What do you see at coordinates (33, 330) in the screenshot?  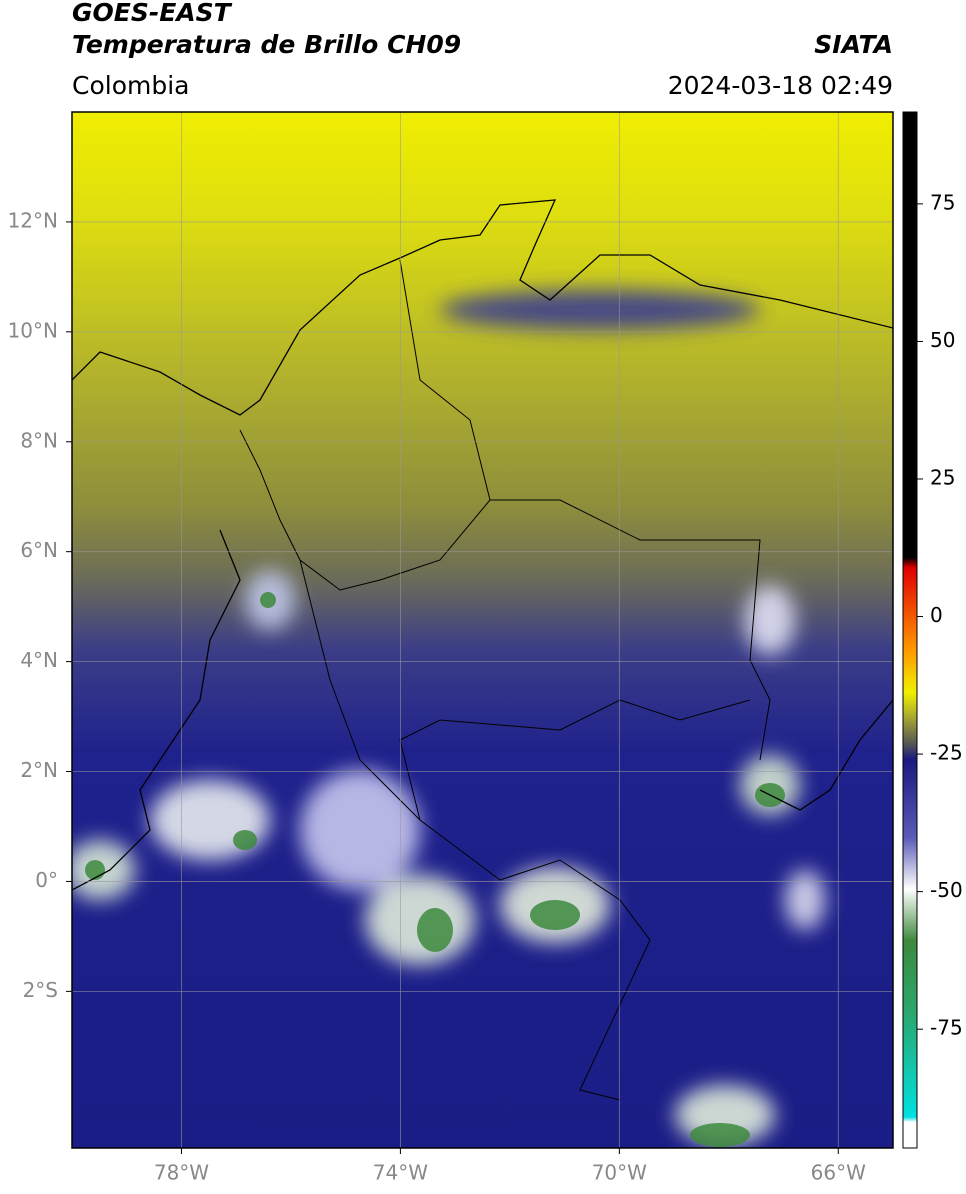 I see `lat-tick-label: 10°N` at bounding box center [33, 330].